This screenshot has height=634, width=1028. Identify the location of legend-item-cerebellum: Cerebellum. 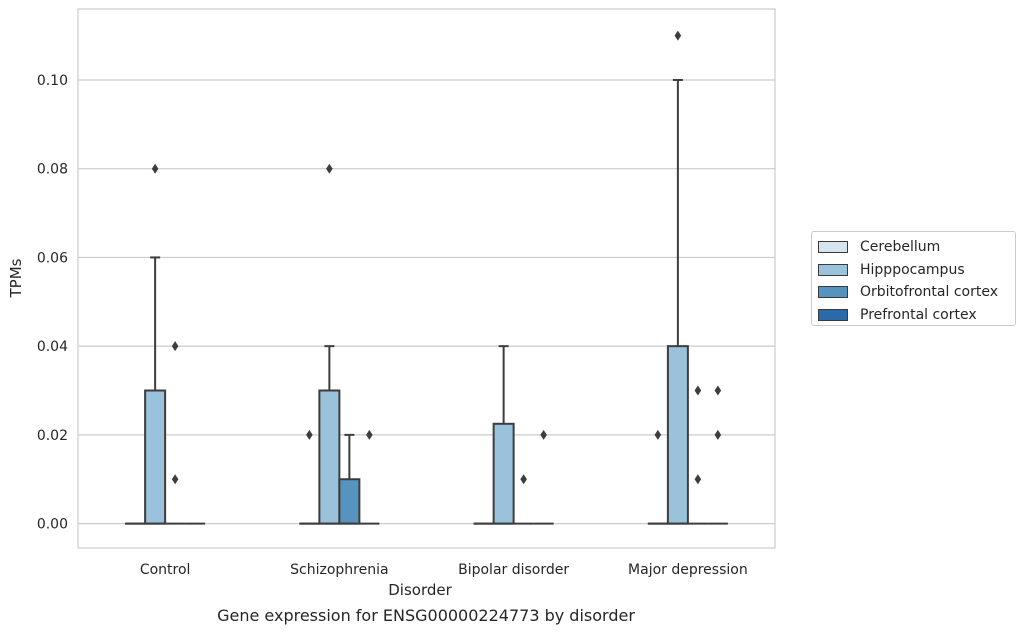
(913, 247).